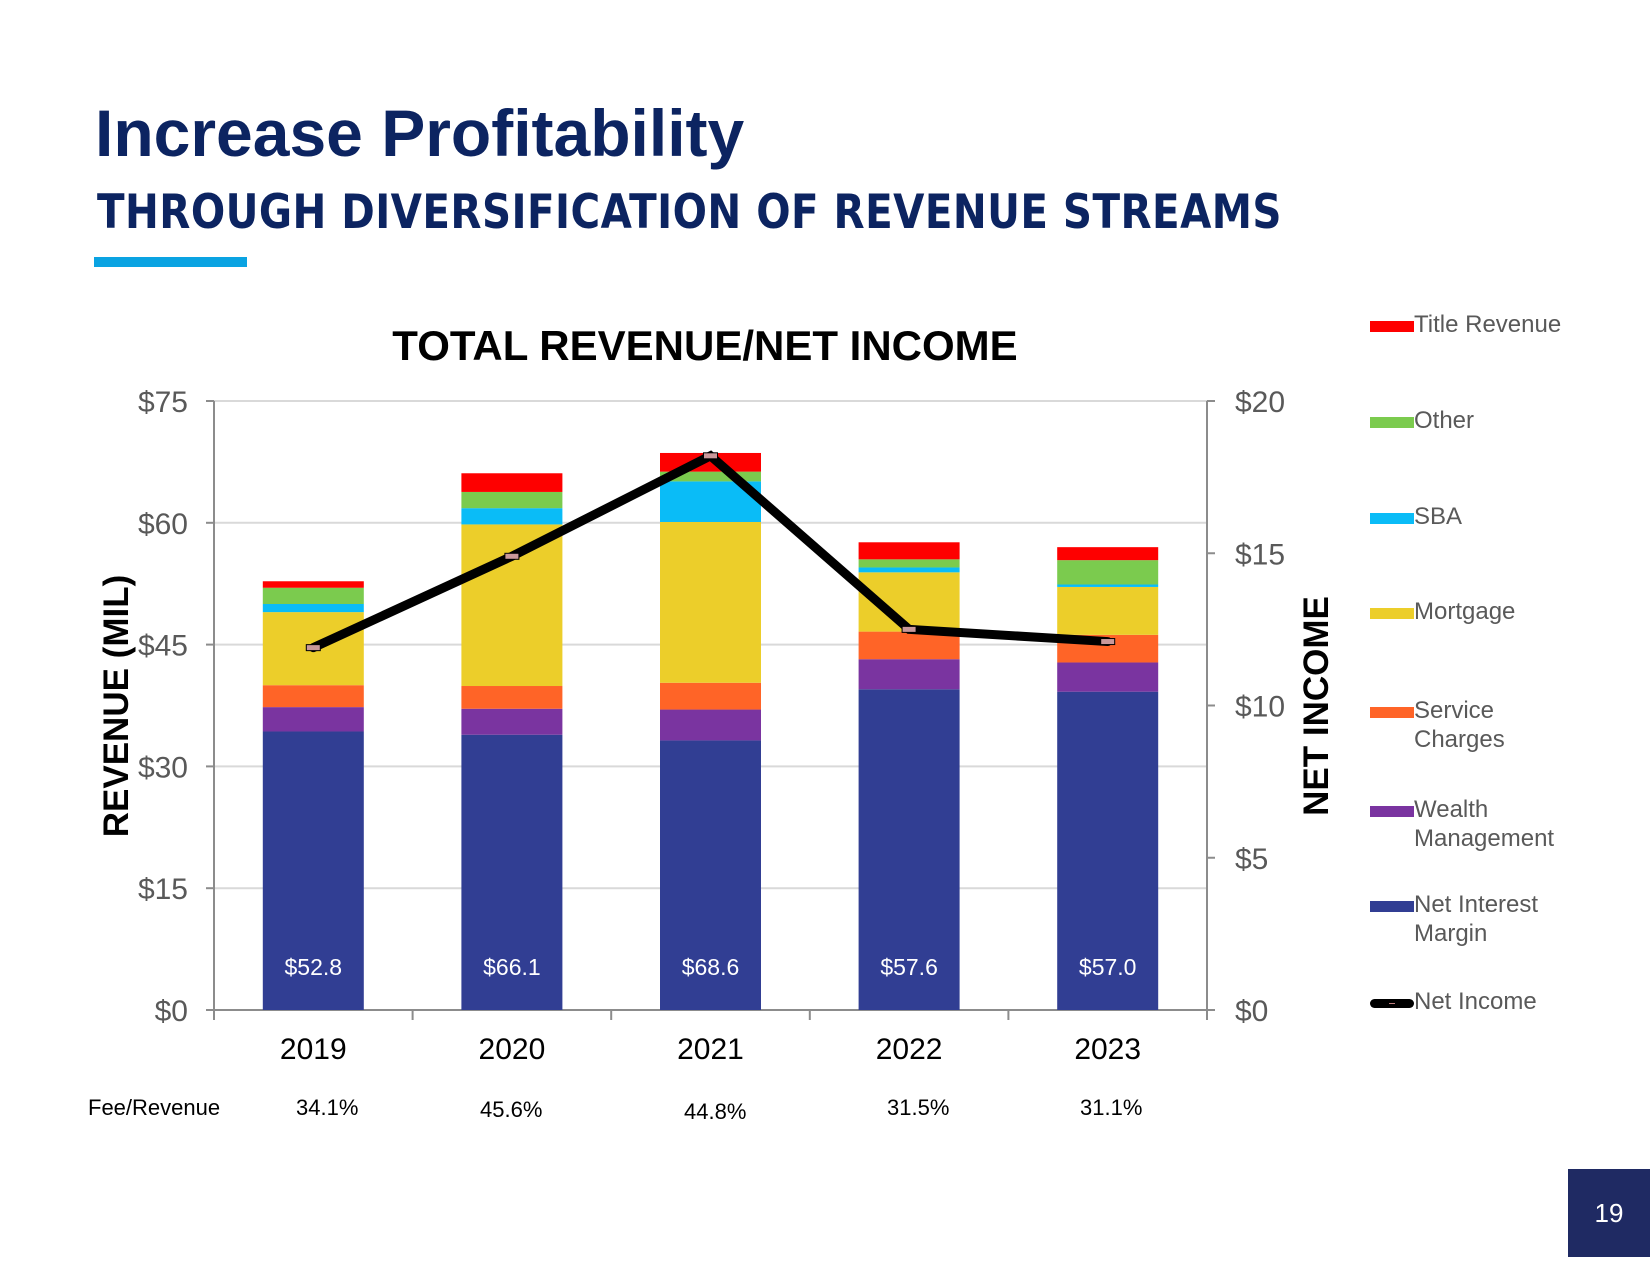 The height and width of the screenshot is (1275, 1650). Describe the element at coordinates (705, 345) in the screenshot. I see `chart-title: TOTAL REVENUE/NET INCOME` at that location.